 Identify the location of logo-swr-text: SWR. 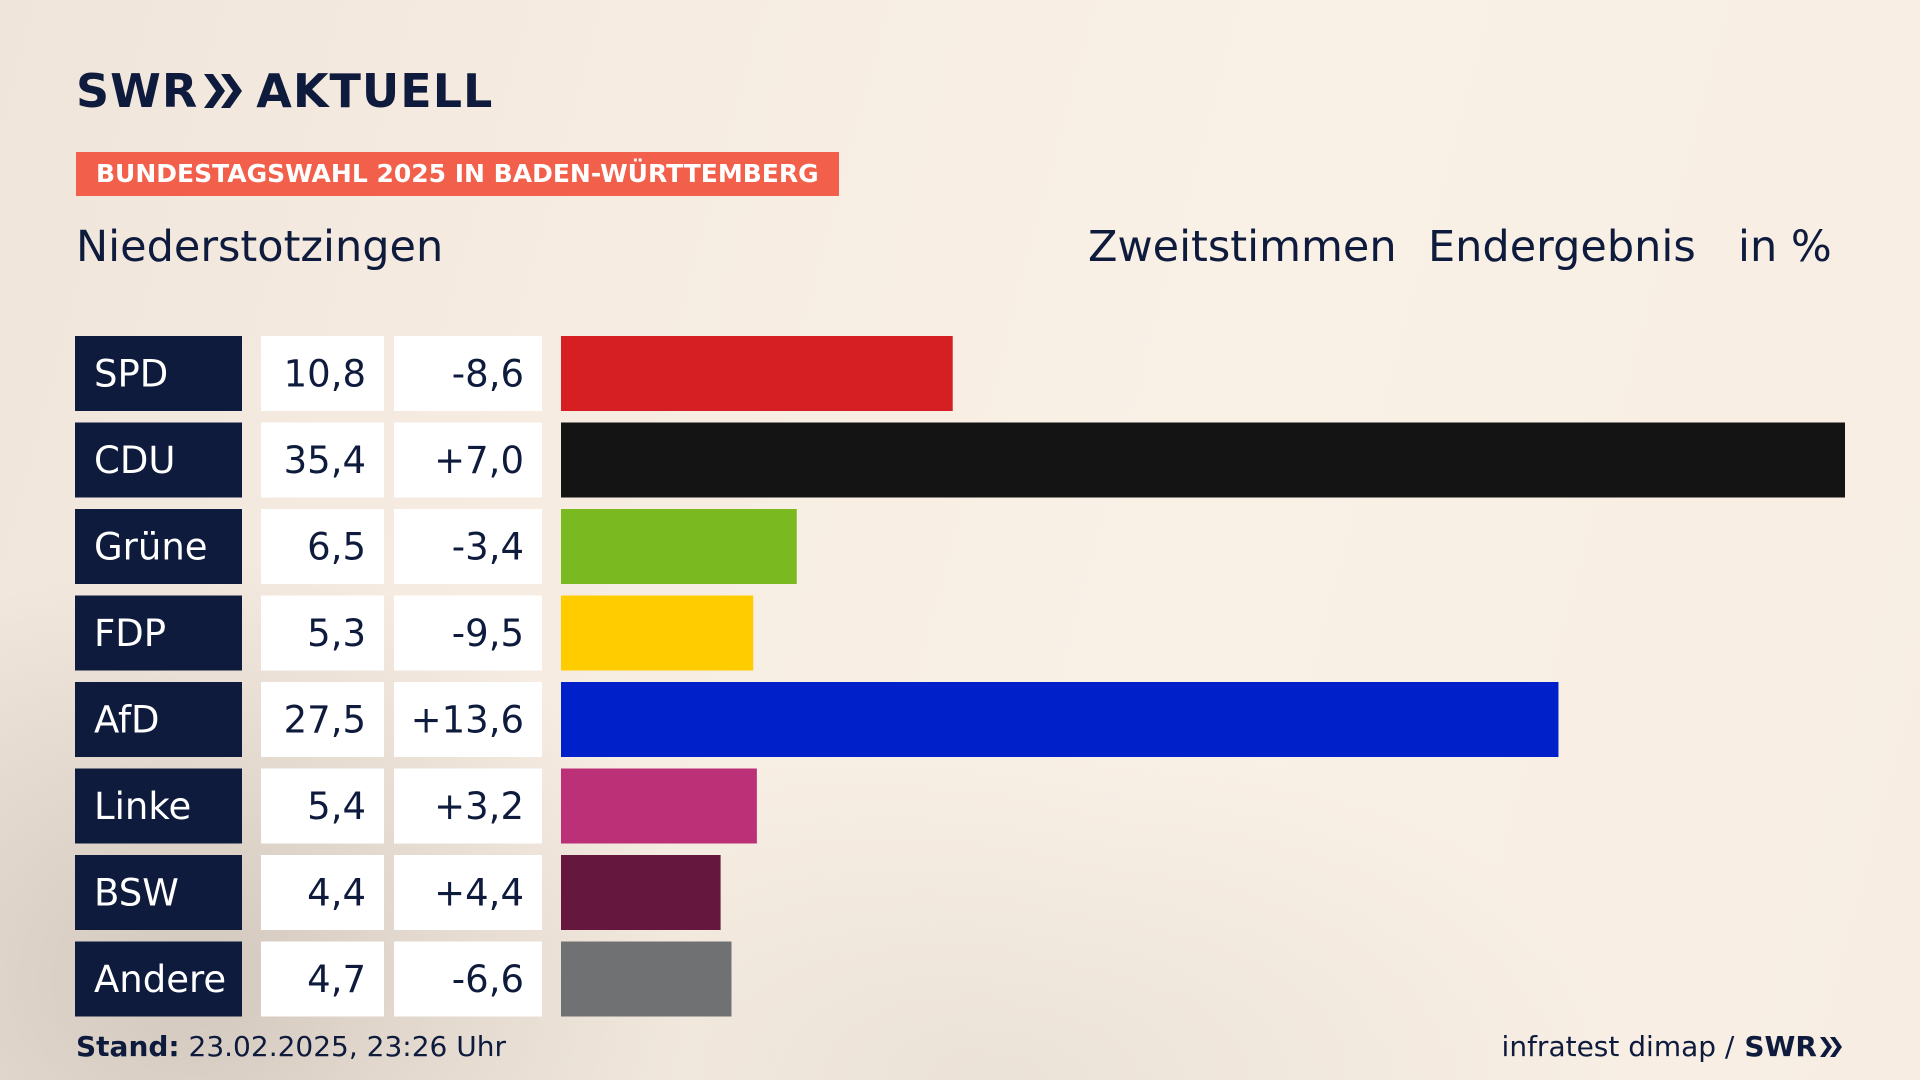
(137, 91).